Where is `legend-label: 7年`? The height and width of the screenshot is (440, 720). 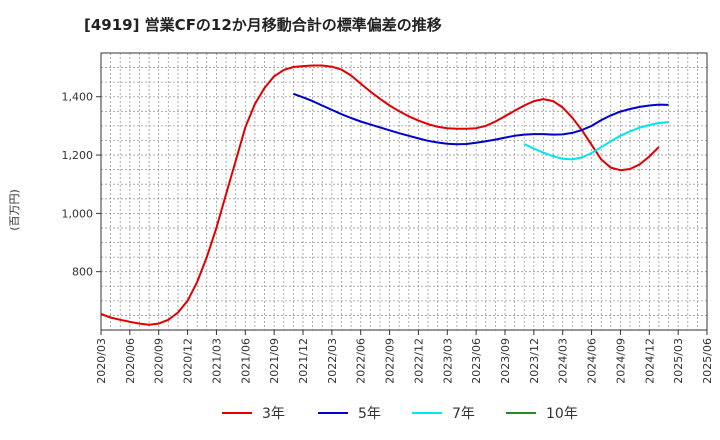 legend-label: 7年 is located at coordinates (463, 414).